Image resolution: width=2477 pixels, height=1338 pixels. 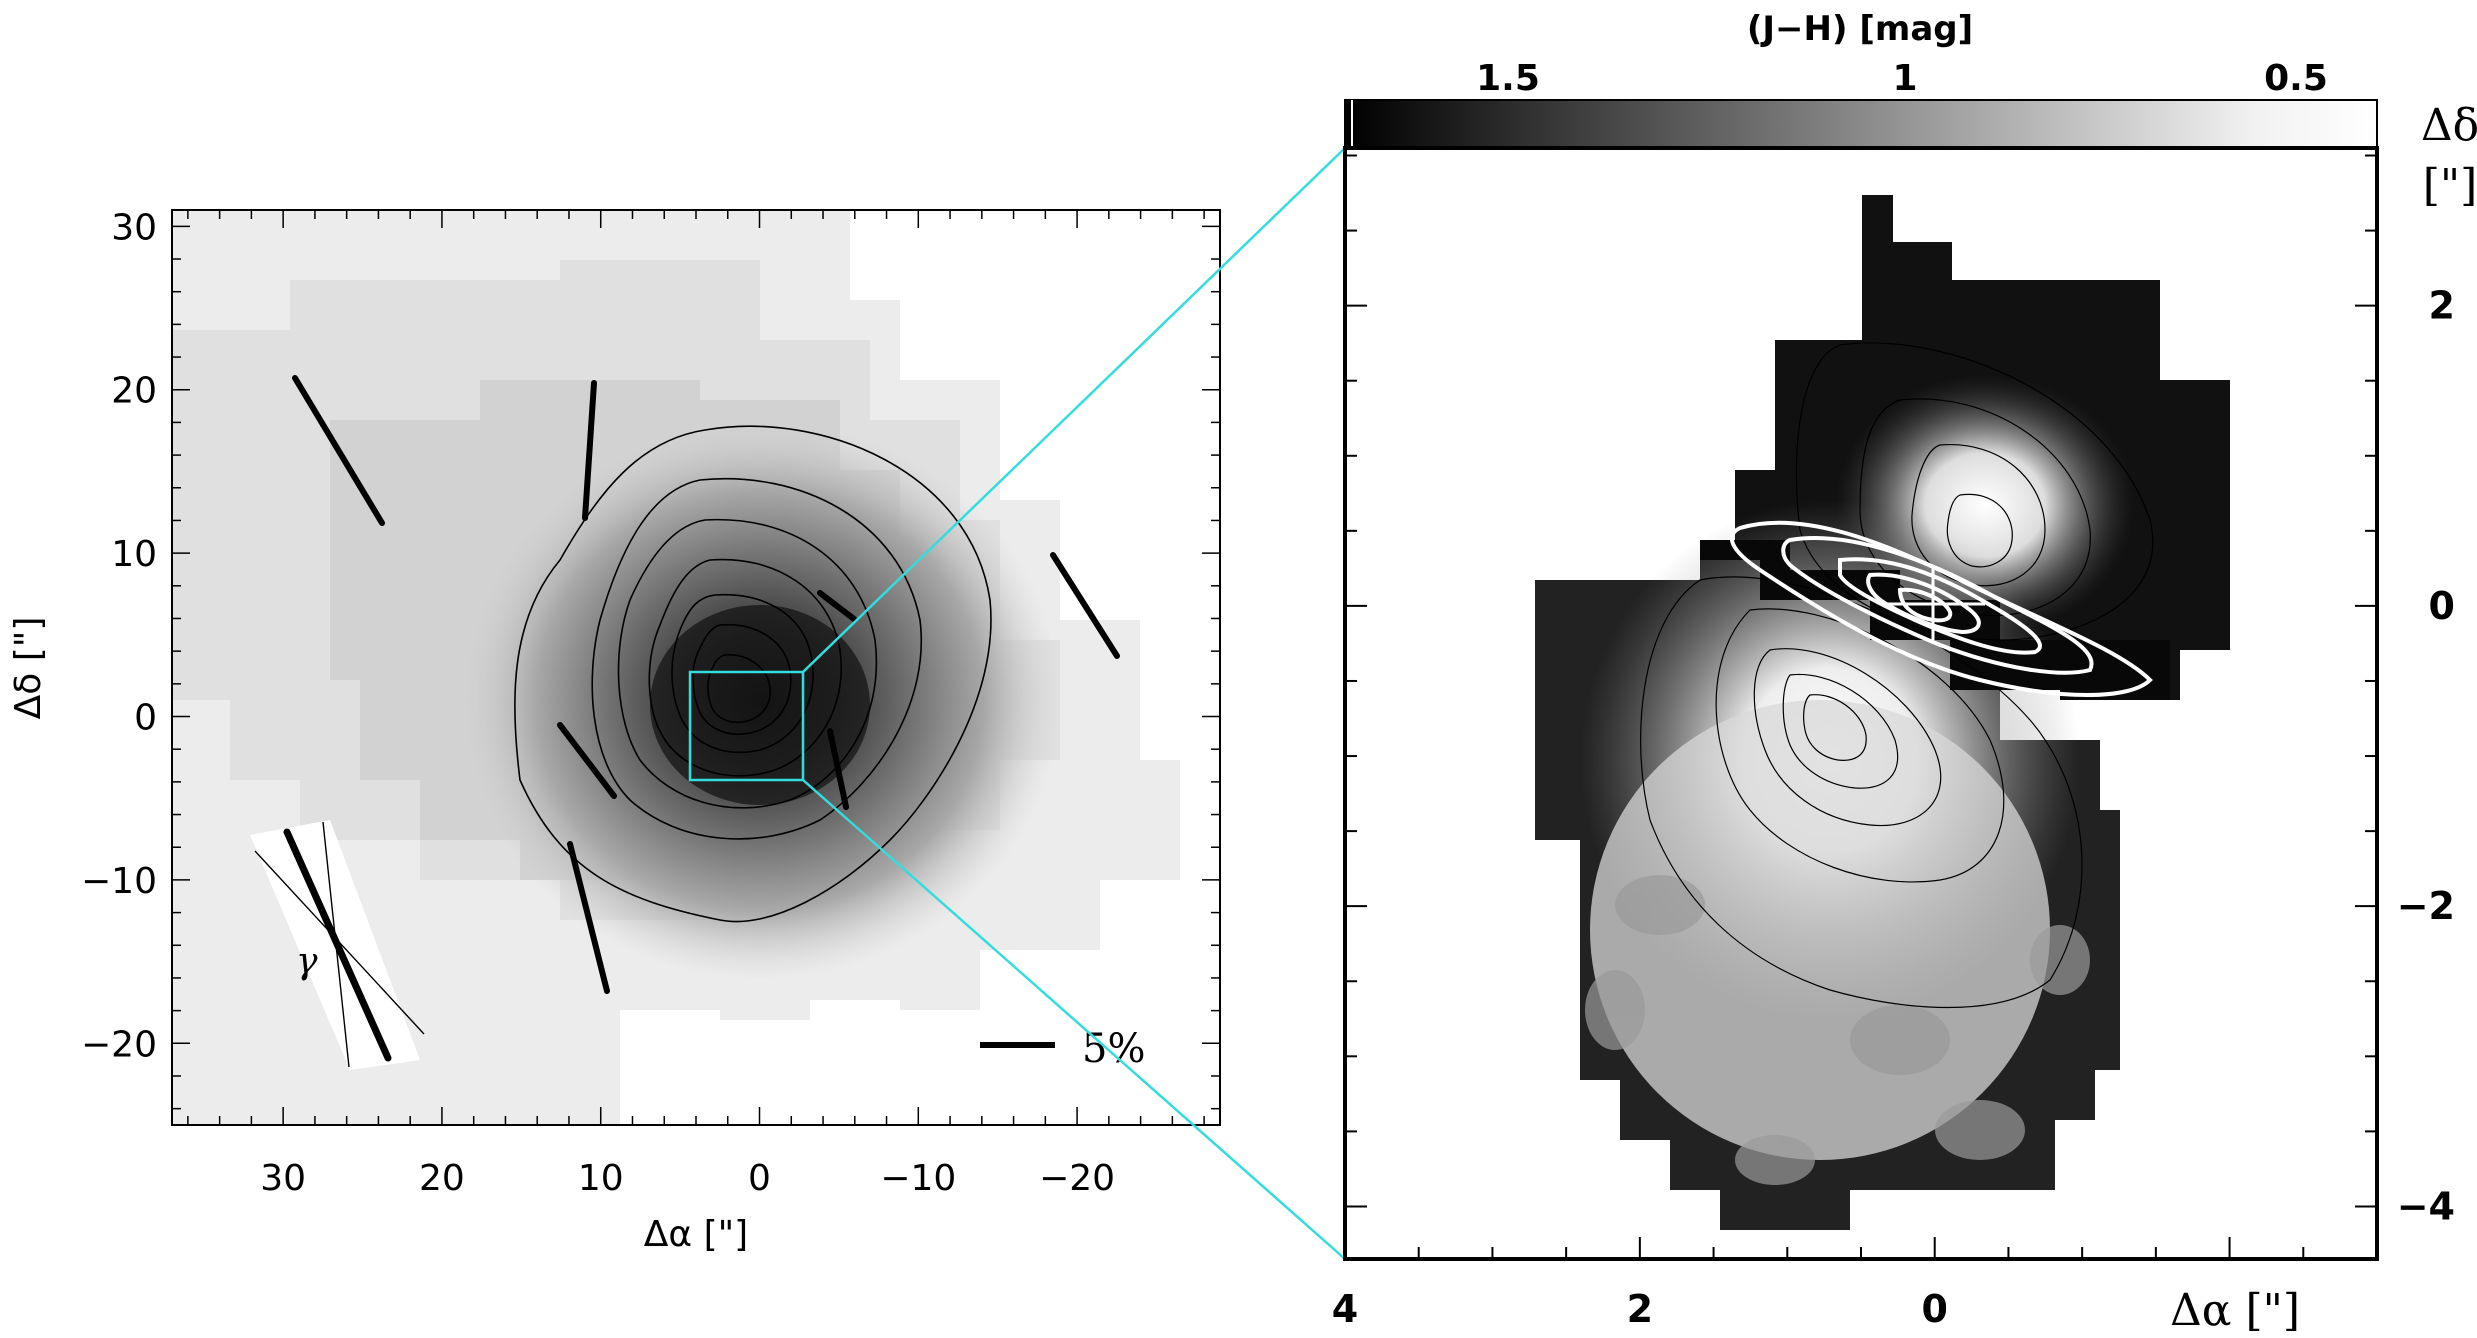 What do you see at coordinates (283, 1178) in the screenshot?
I see `x-tick-label: 30` at bounding box center [283, 1178].